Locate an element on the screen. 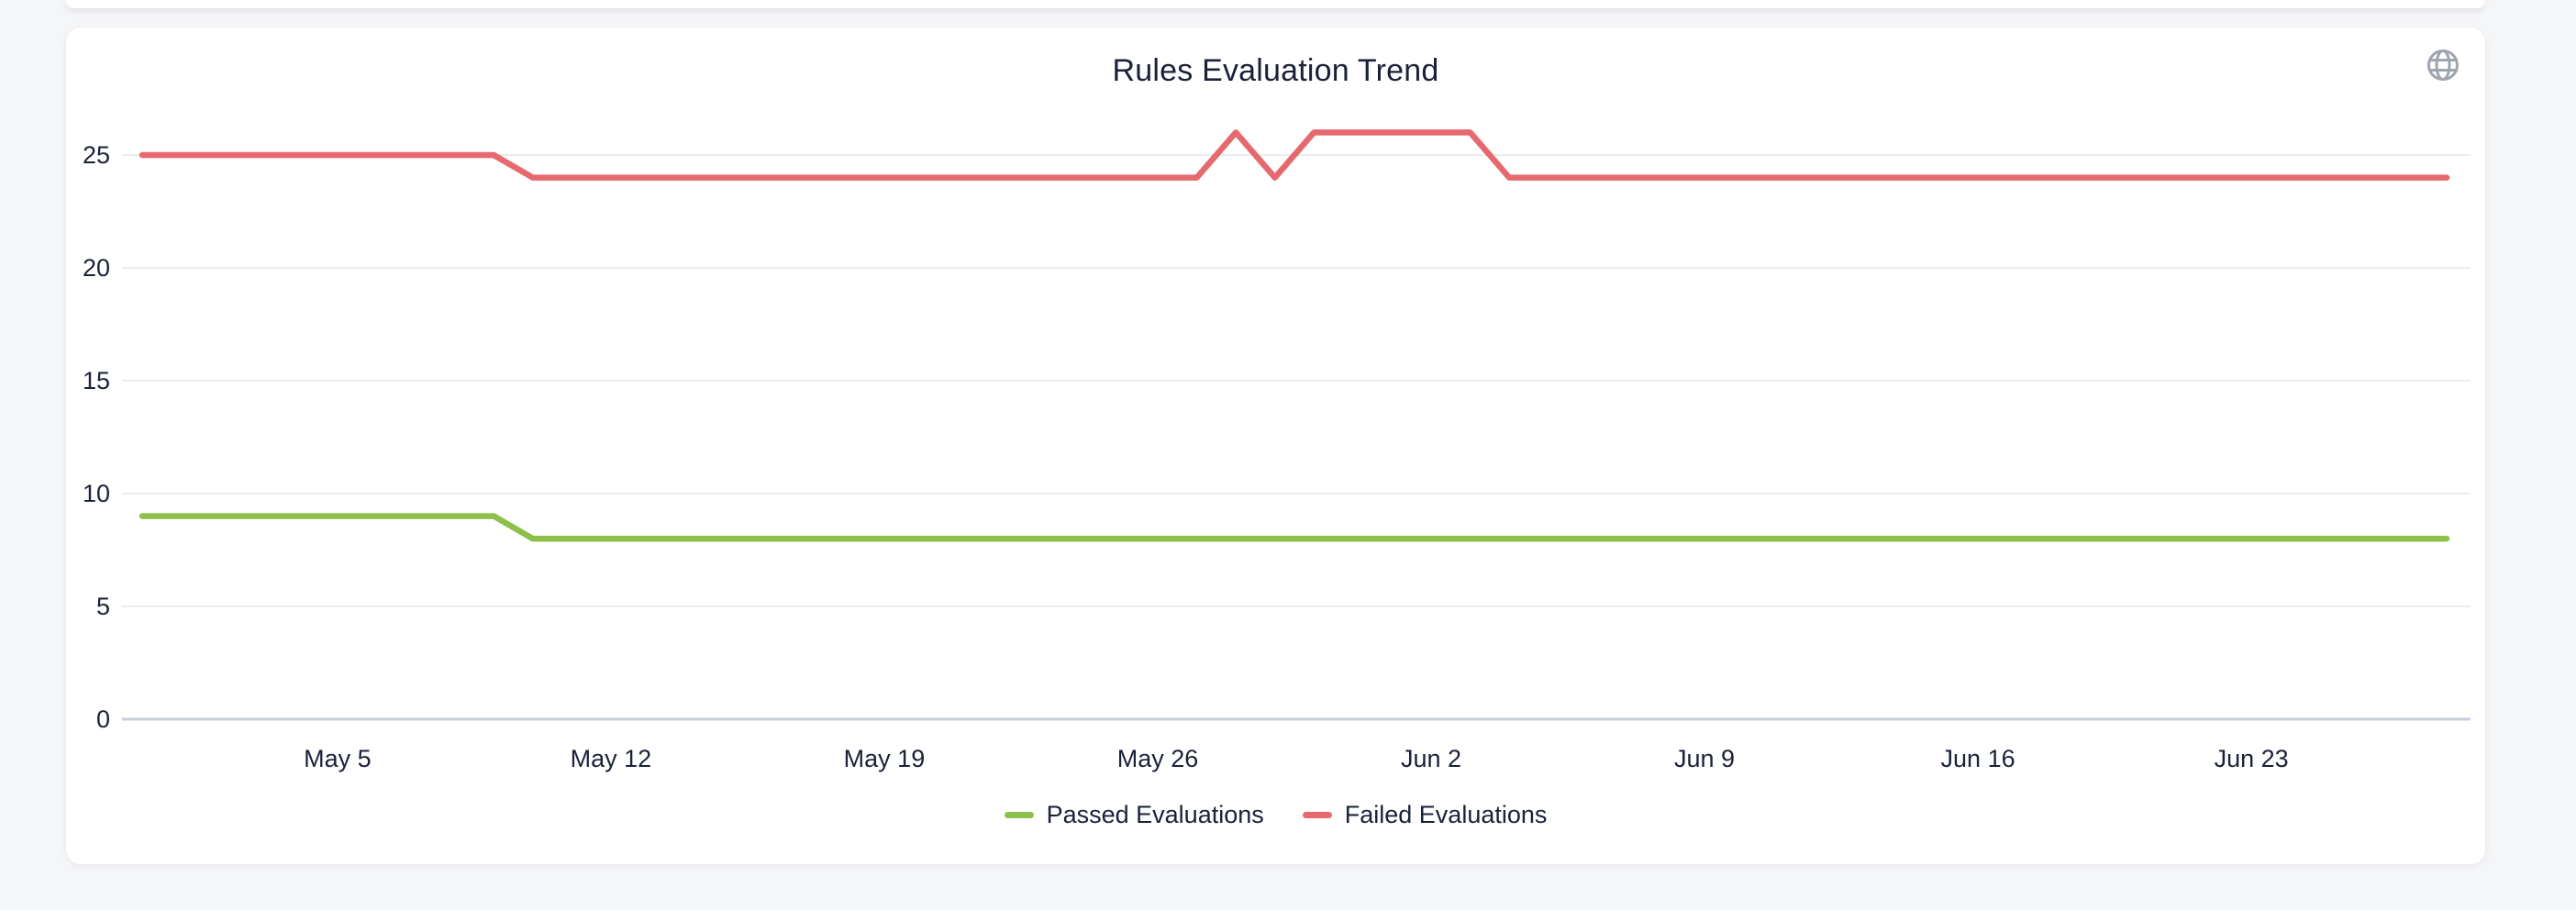 This screenshot has height=910, width=2576. x-axis-tick-label: Jun 2 is located at coordinates (1431, 758).